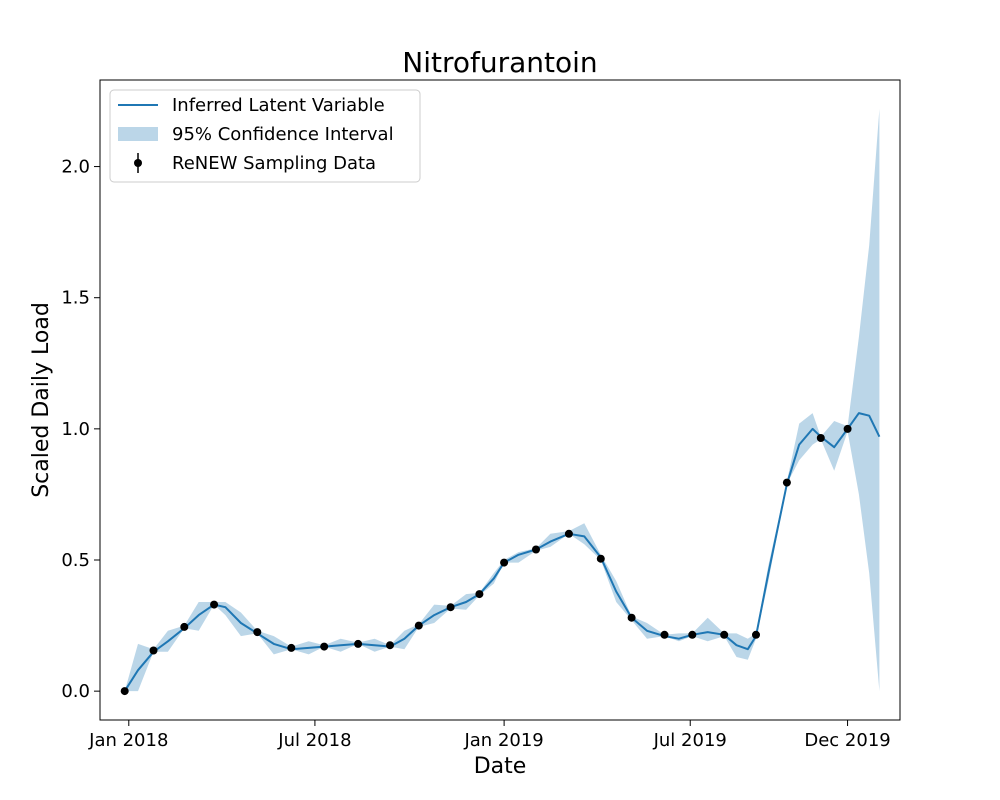 The width and height of the screenshot is (1000, 800). What do you see at coordinates (75, 691) in the screenshot?
I see `y-tick-label: 0.0` at bounding box center [75, 691].